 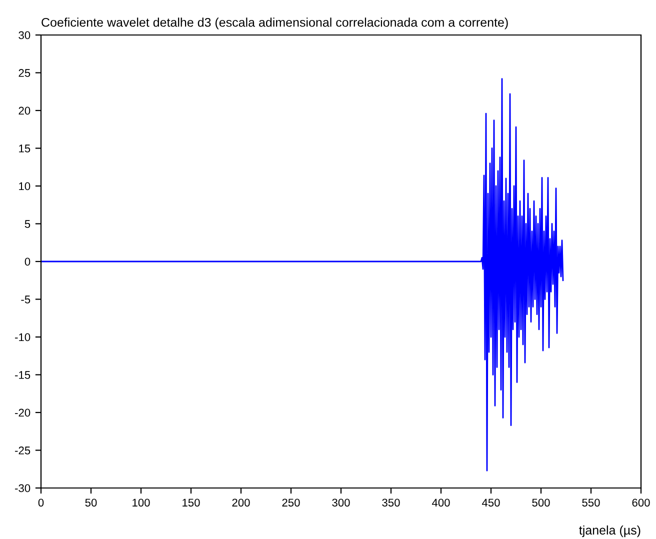 I want to click on y-tick-label: -30, so click(x=22, y=488).